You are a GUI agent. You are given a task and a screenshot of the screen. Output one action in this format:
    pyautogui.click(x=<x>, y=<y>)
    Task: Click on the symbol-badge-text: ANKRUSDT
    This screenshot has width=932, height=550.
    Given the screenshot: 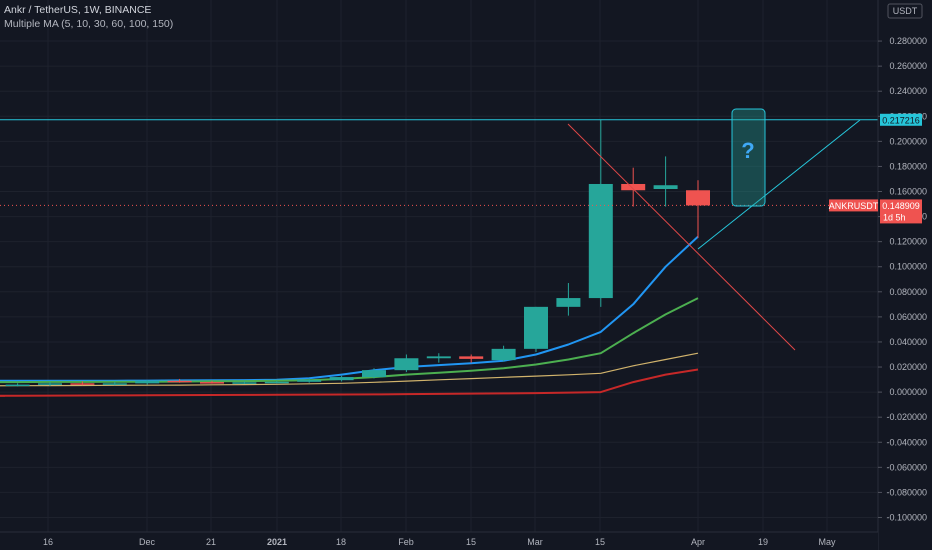 What is the action you would take?
    pyautogui.click(x=854, y=206)
    